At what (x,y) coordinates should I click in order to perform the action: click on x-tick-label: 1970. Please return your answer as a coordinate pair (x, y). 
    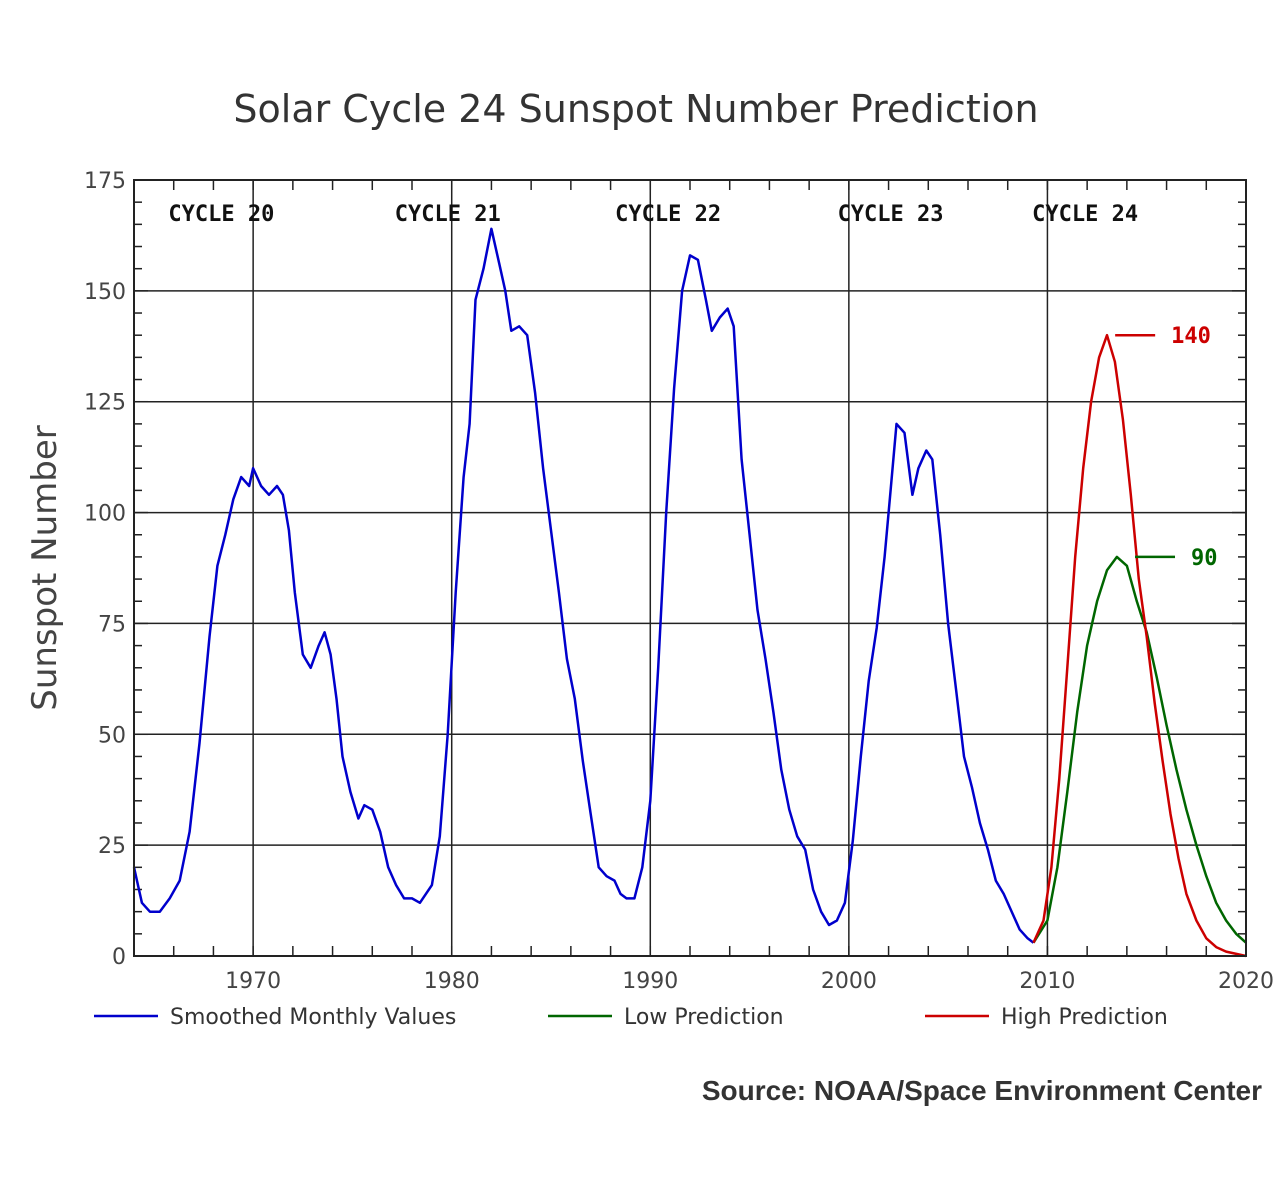
    Looking at the image, I should click on (253, 981).